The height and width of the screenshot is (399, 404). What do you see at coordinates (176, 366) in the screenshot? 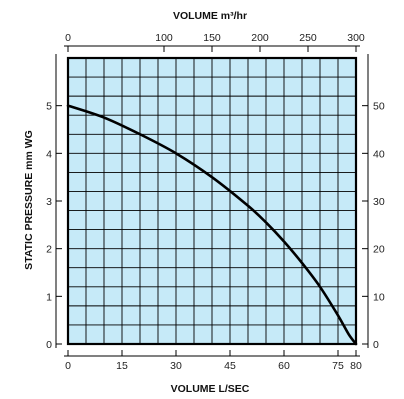
I see `bottom-tick-label: 30` at bounding box center [176, 366].